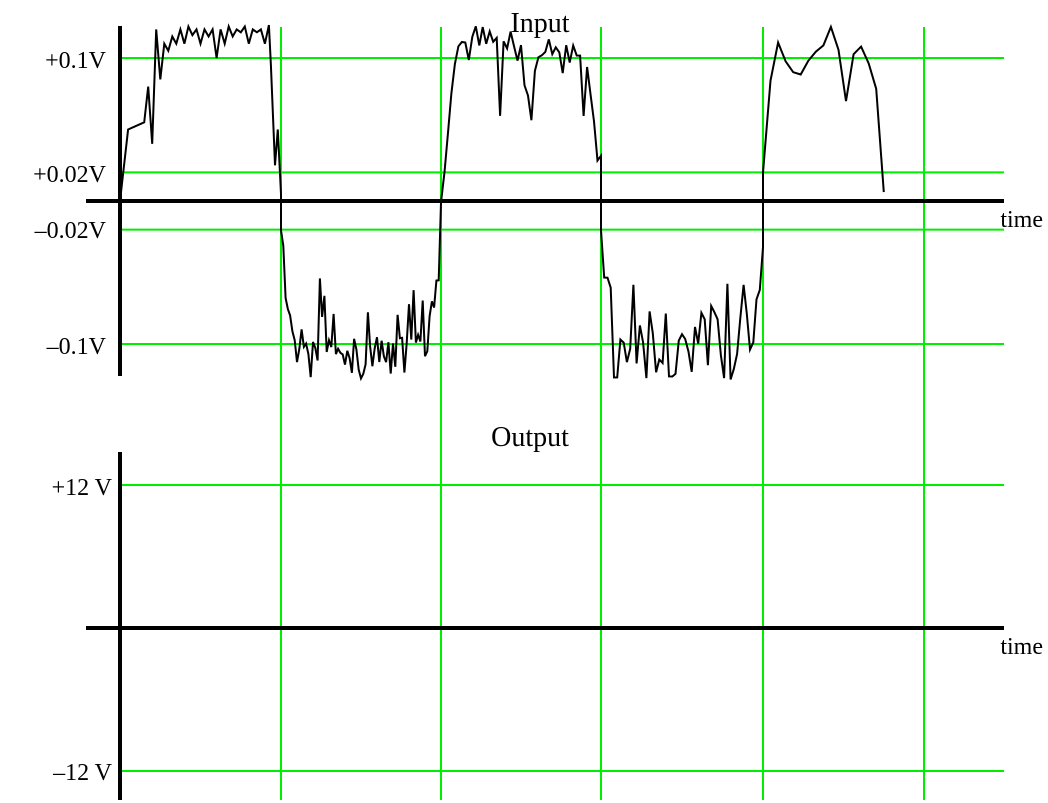  Describe the element at coordinates (1021, 647) in the screenshot. I see `output-time-axis-label: time` at that location.